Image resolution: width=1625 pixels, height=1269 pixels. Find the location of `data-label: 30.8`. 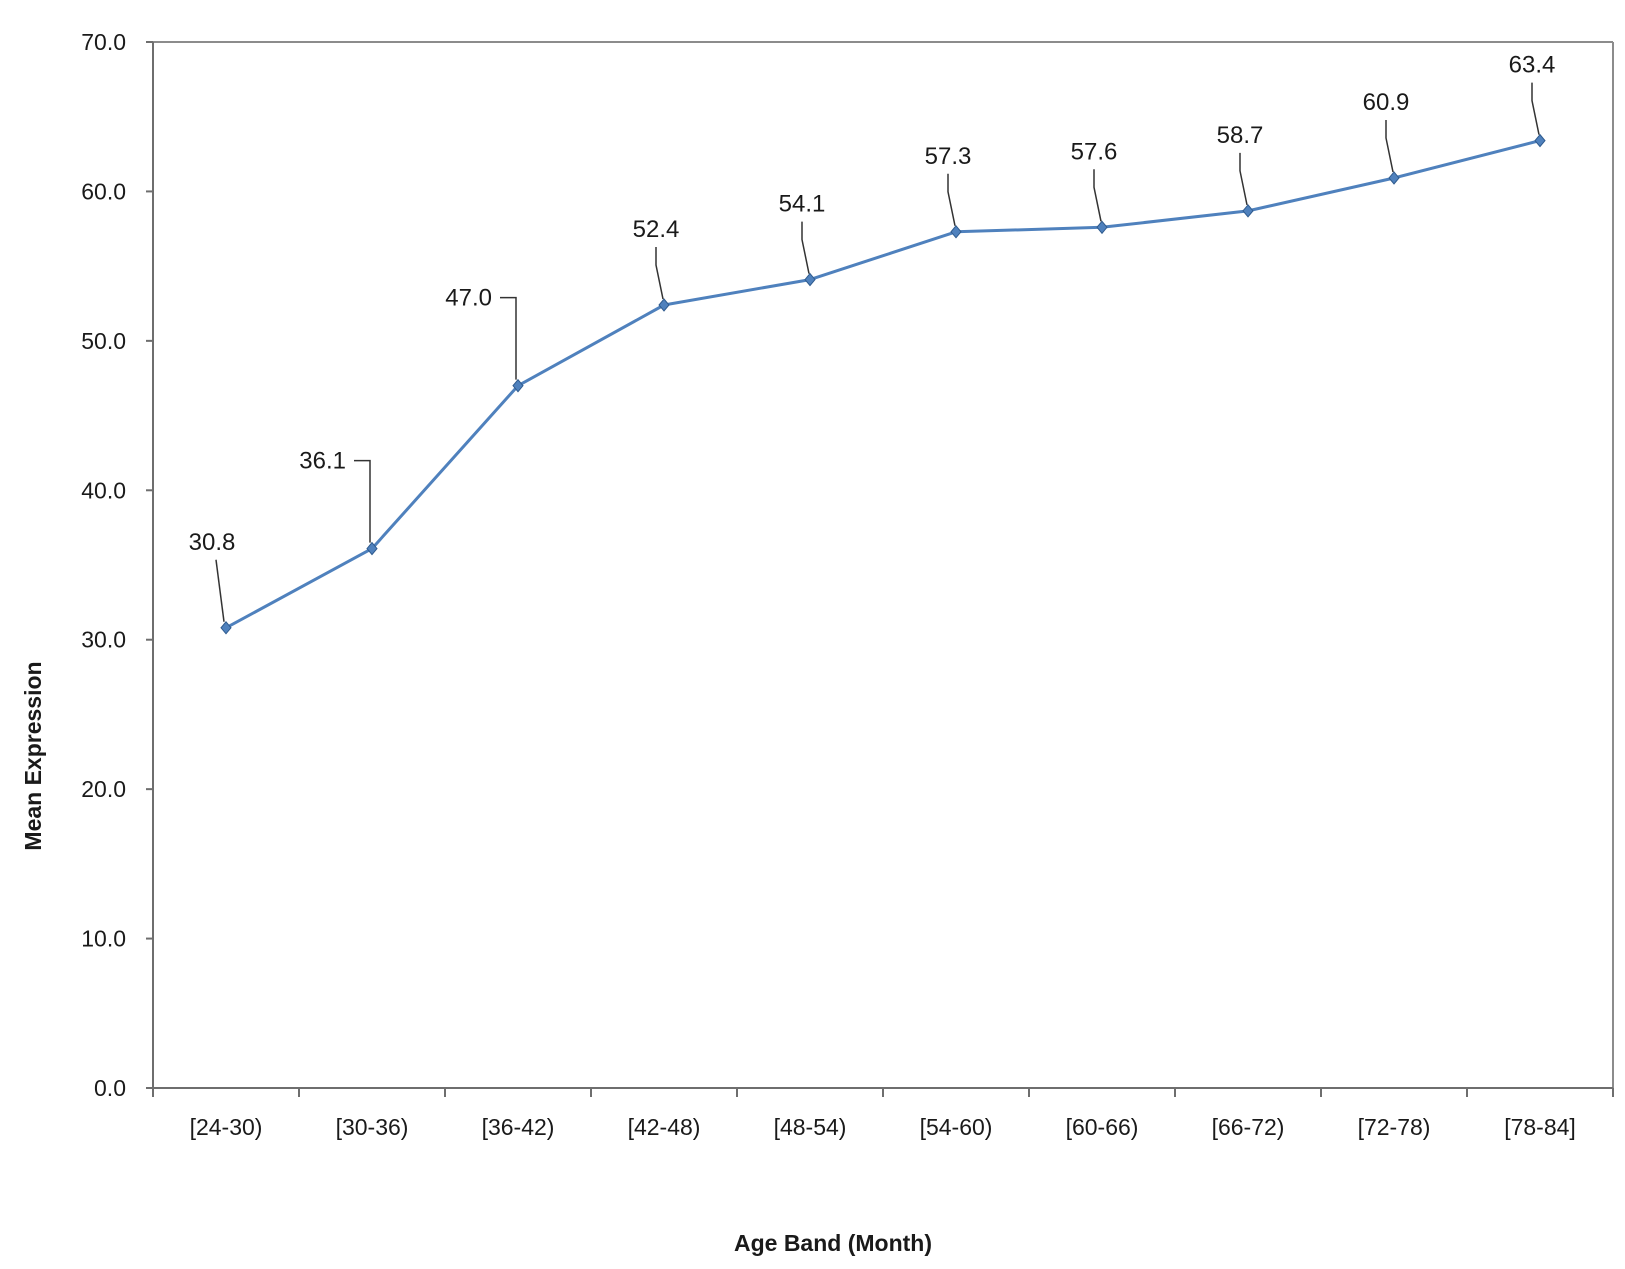

data-label: 30.8 is located at coordinates (212, 542).